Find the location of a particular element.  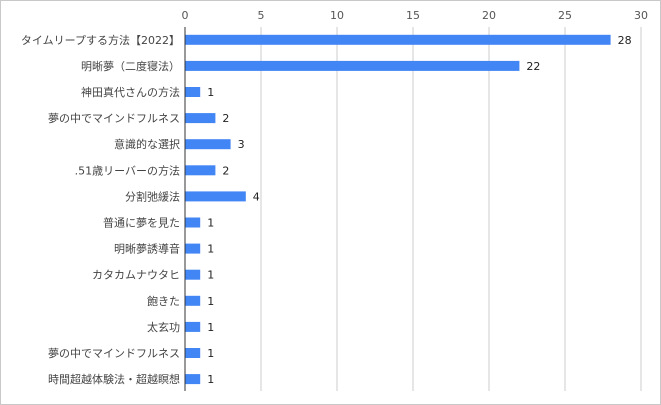

x-tick-label: 20 is located at coordinates (489, 15).